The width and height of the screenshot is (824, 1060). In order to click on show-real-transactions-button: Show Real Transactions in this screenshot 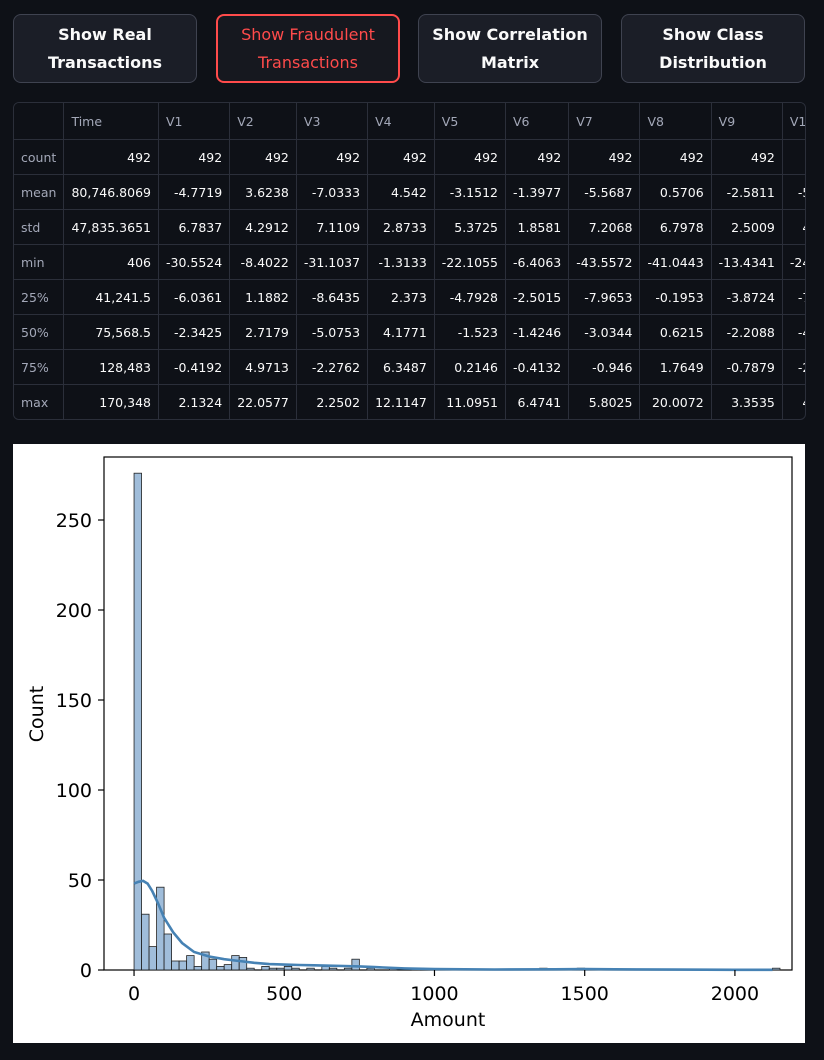, I will do `click(105, 48)`.